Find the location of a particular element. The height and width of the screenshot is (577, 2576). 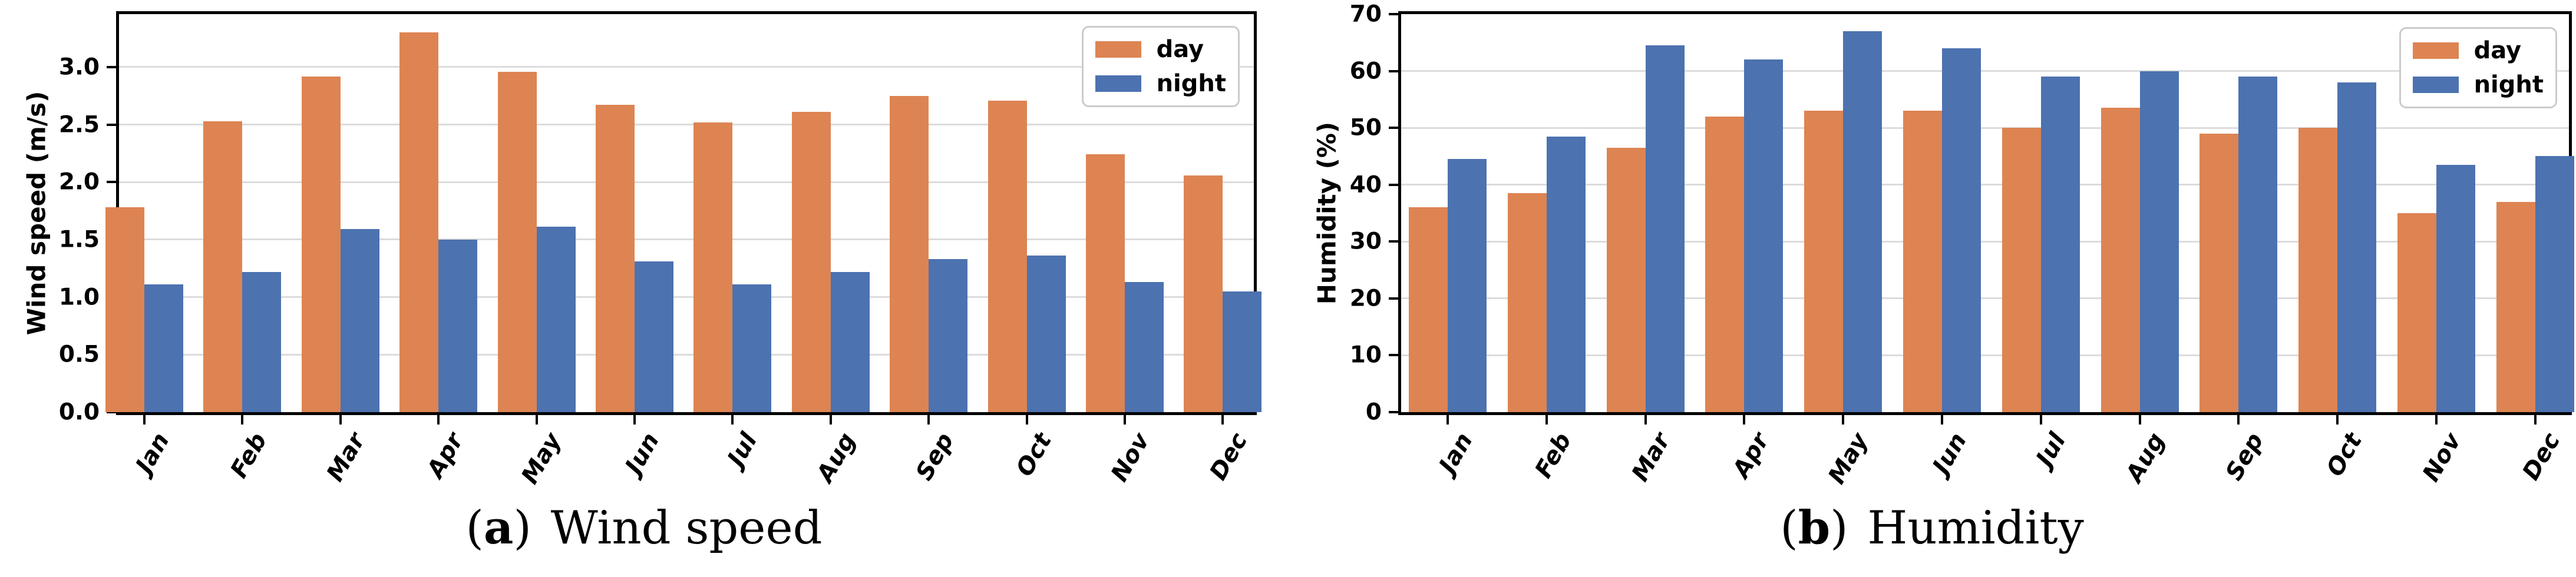

bar-night-mar is located at coordinates (1665, 228).